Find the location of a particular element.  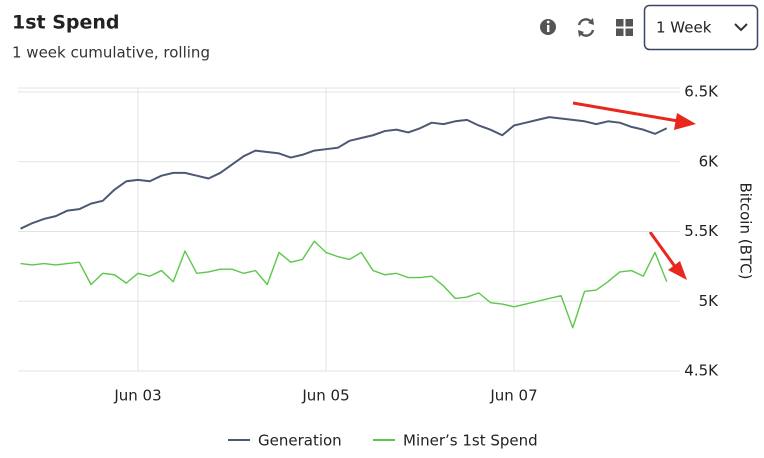

x-tick-label: Jun 05 is located at coordinates (325, 396).